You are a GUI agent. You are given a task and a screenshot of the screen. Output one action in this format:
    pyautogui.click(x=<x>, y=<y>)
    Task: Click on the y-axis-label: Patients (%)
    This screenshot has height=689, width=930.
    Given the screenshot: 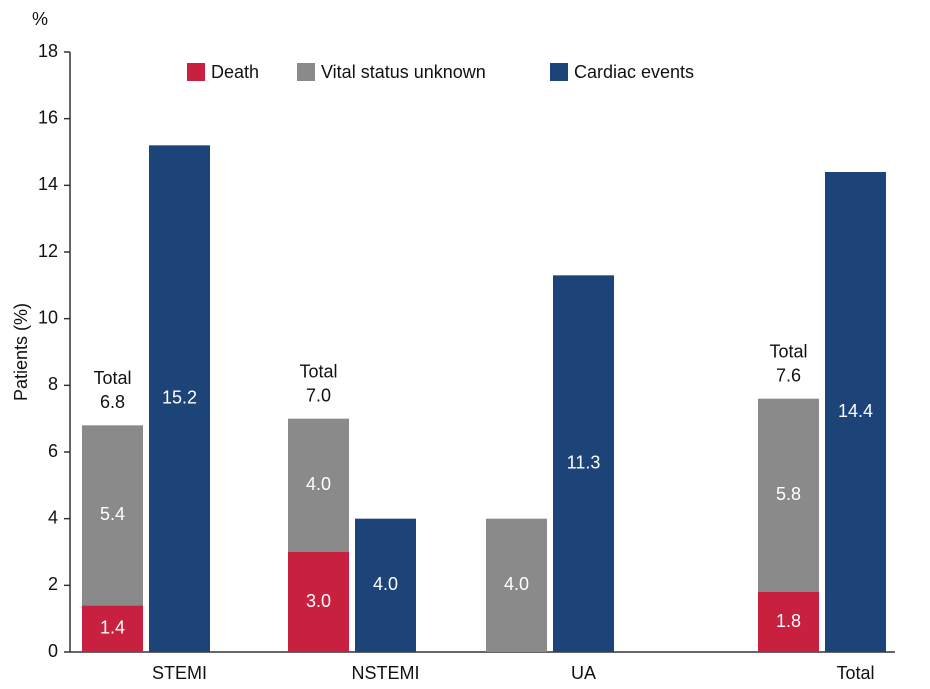 What is the action you would take?
    pyautogui.click(x=21, y=352)
    